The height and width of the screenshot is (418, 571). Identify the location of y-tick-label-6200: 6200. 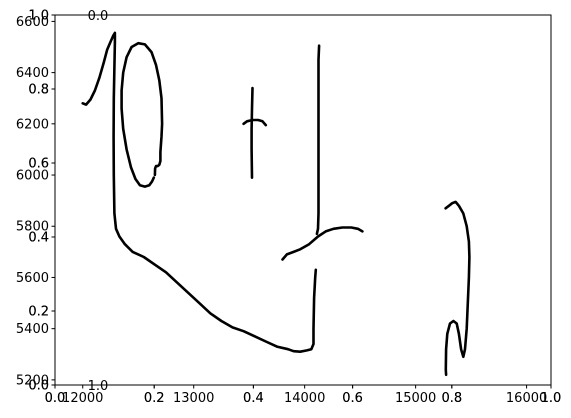
(32, 124).